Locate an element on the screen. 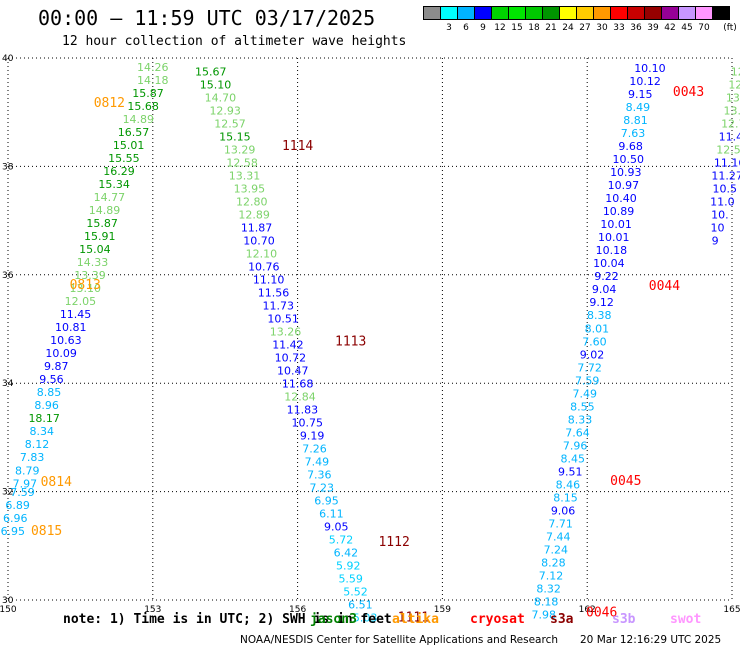 This screenshot has width=740, height=650. wave-height-point: 7.64 is located at coordinates (577, 432).